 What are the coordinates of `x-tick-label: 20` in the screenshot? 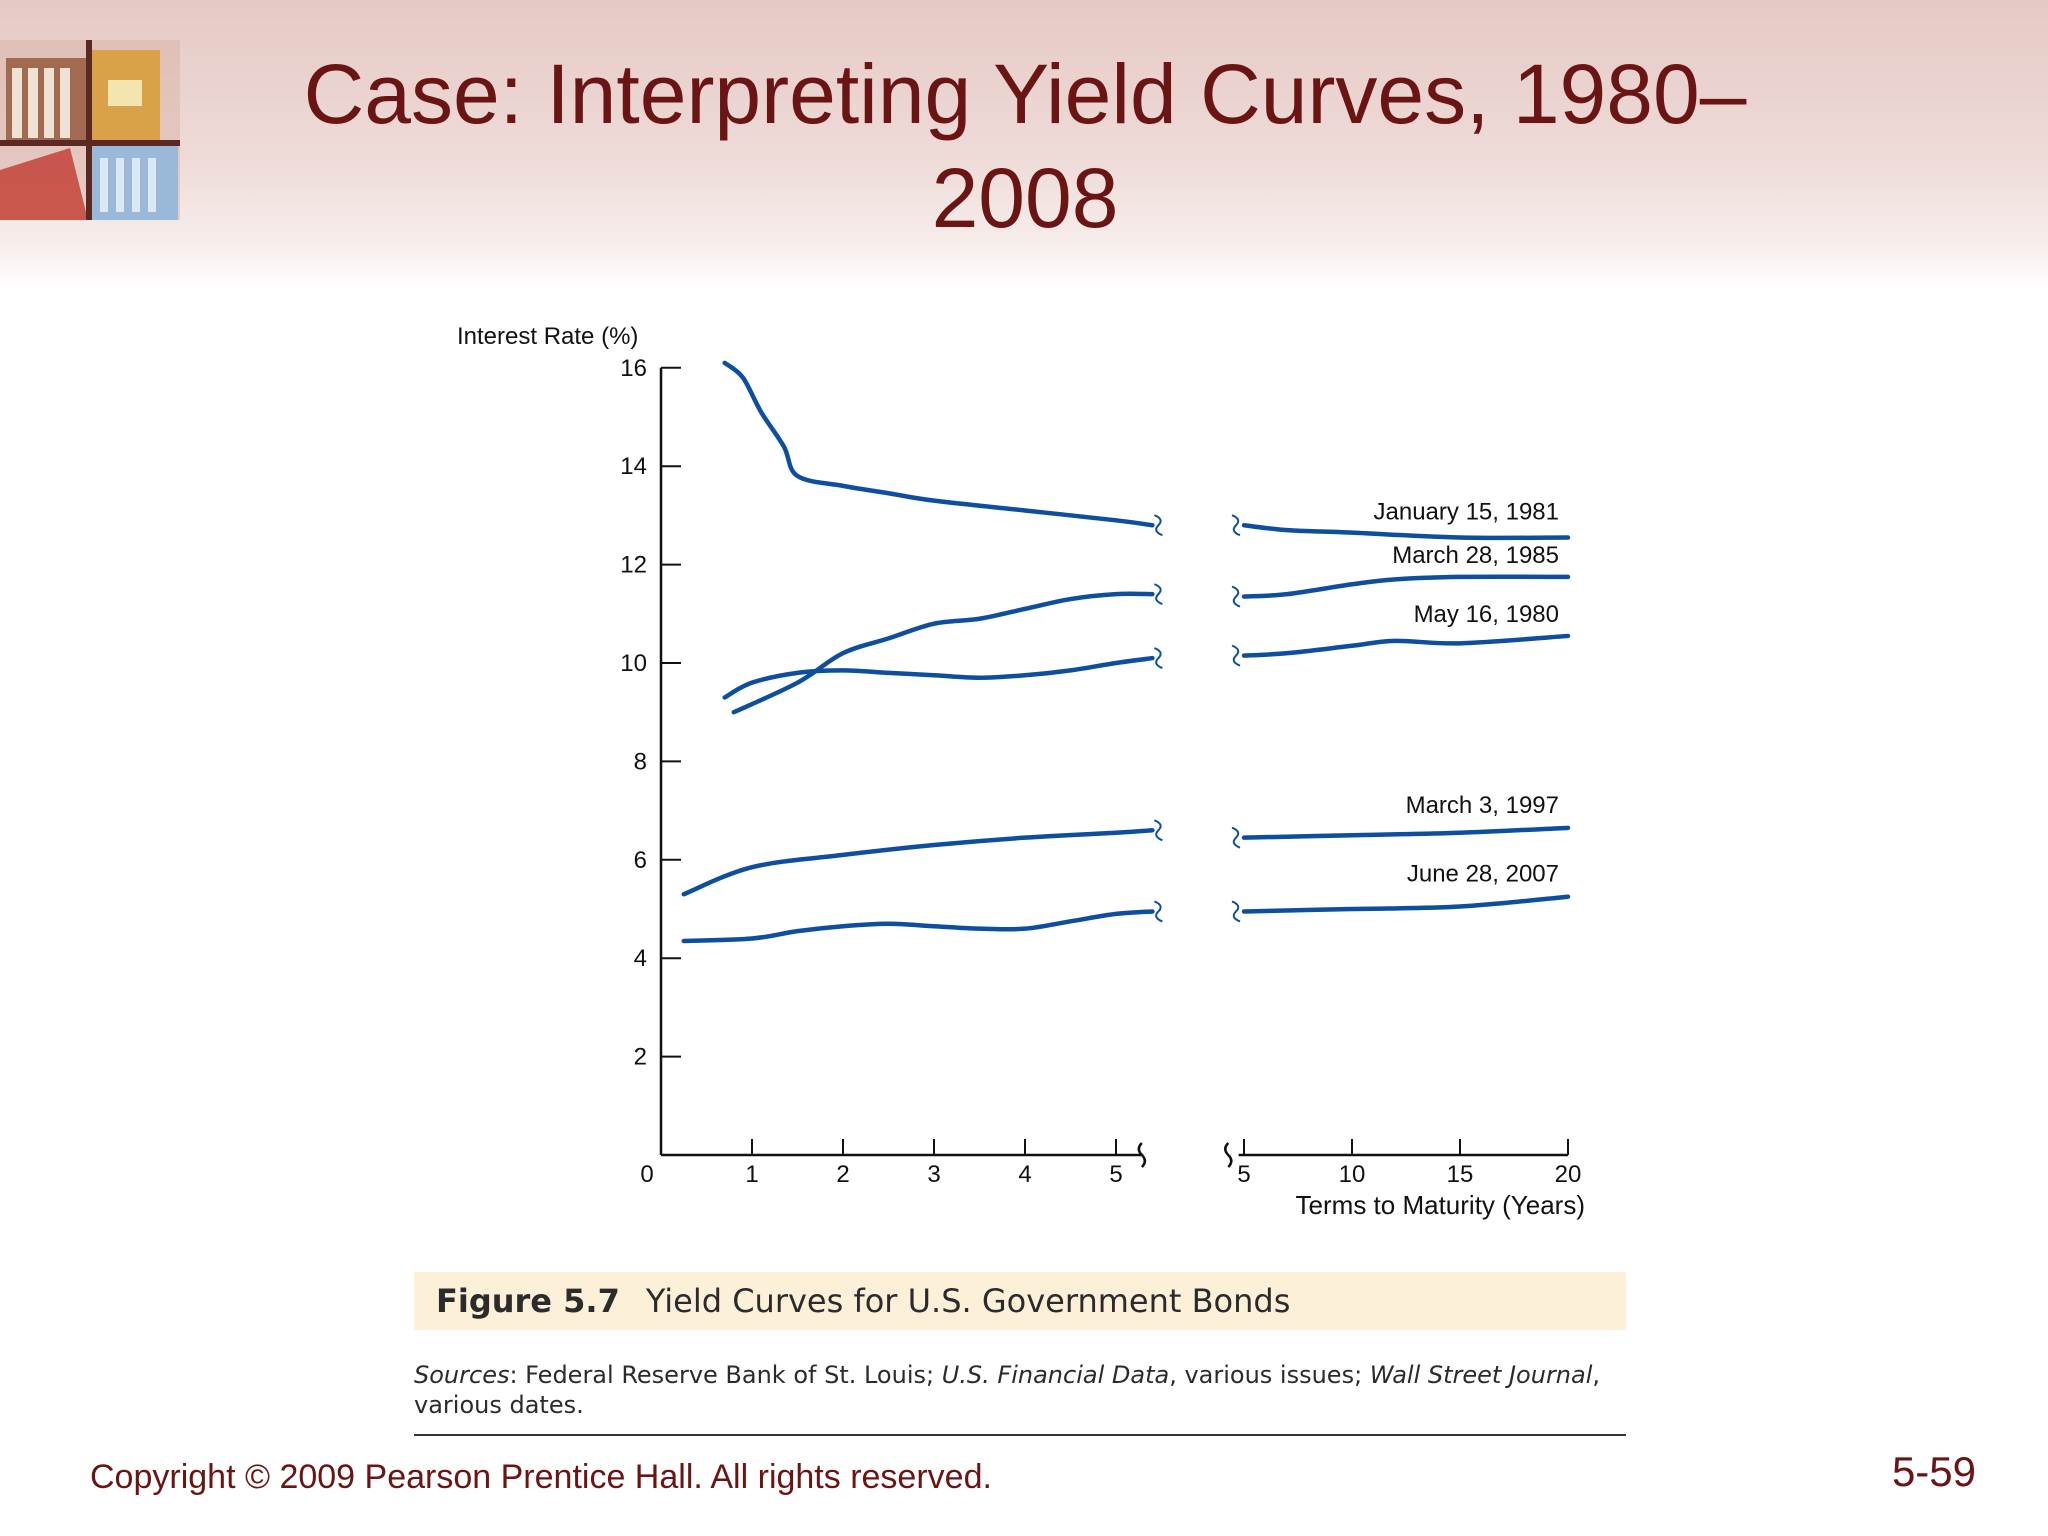 It's located at (1568, 1174).